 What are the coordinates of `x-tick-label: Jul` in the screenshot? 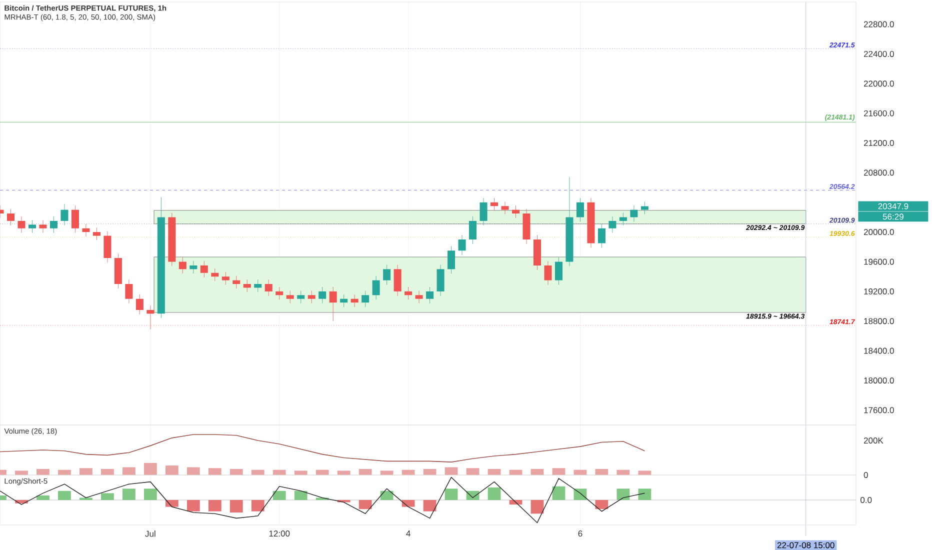 It's located at (150, 533).